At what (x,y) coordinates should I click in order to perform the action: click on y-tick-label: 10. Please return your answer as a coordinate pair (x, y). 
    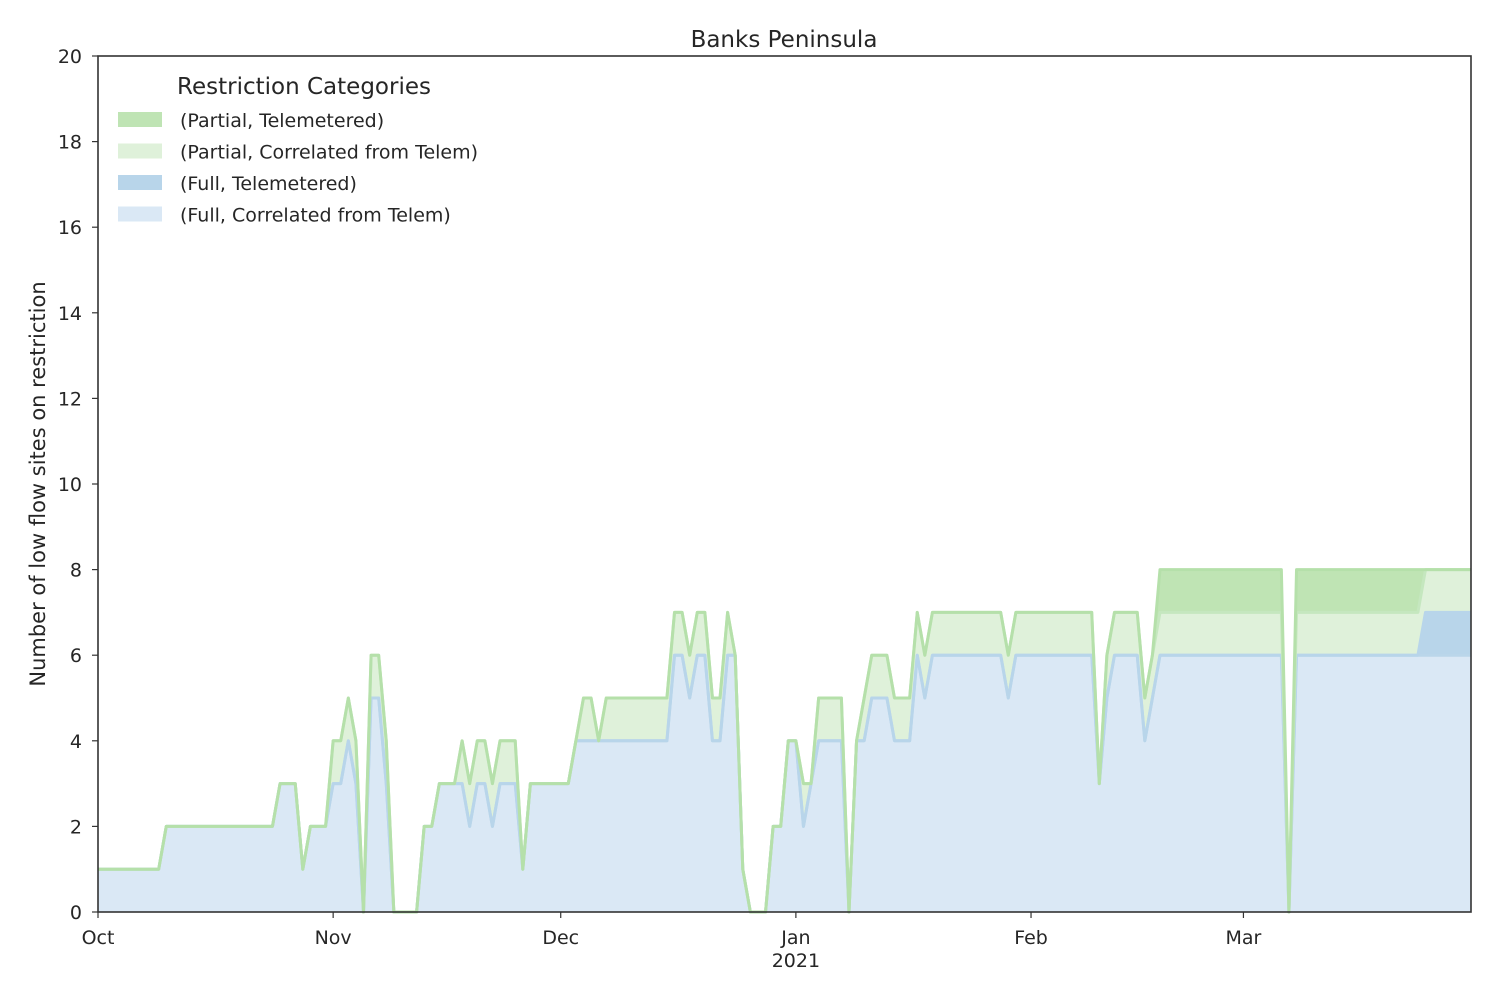
    Looking at the image, I should click on (70, 485).